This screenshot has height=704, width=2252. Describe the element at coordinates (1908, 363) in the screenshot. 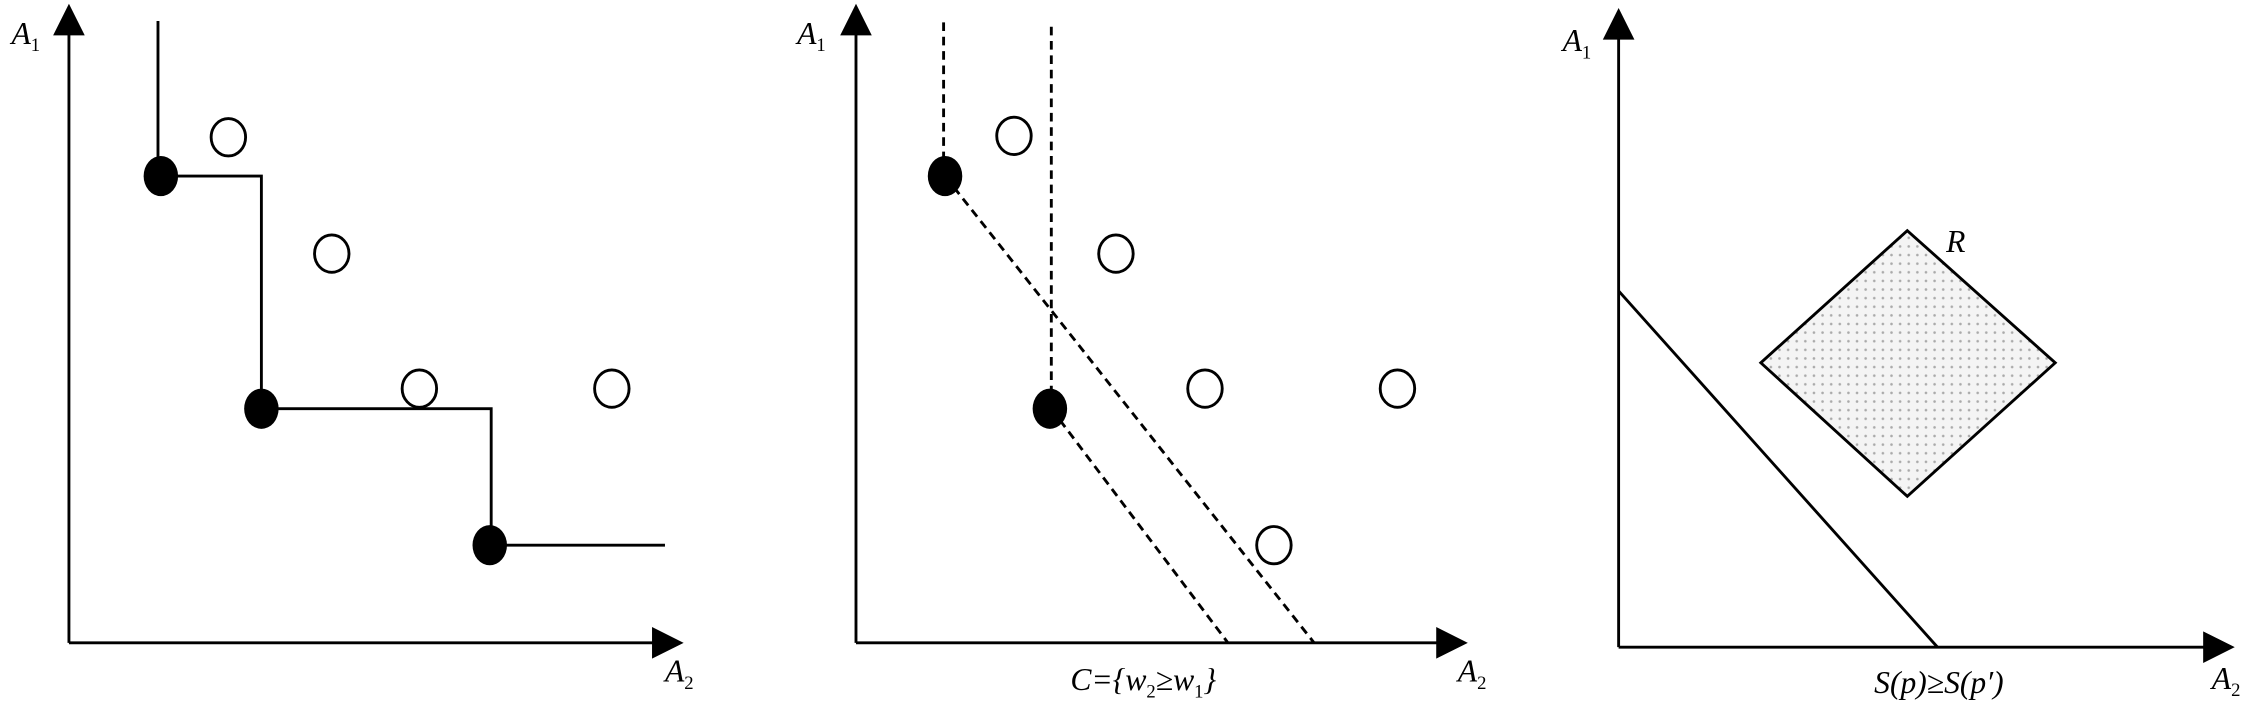

I see `region` at that location.